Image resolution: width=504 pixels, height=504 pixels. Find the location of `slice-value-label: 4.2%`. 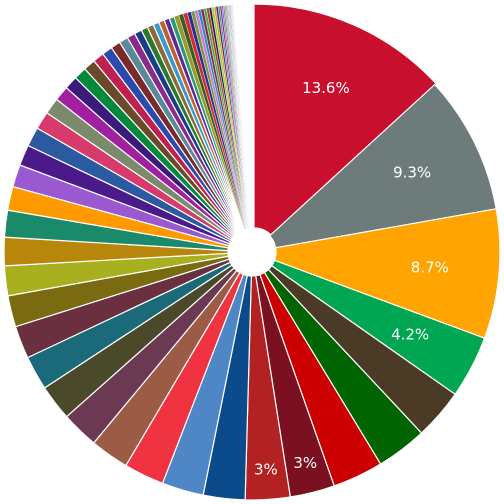

slice-value-label: 4.2% is located at coordinates (410, 334).